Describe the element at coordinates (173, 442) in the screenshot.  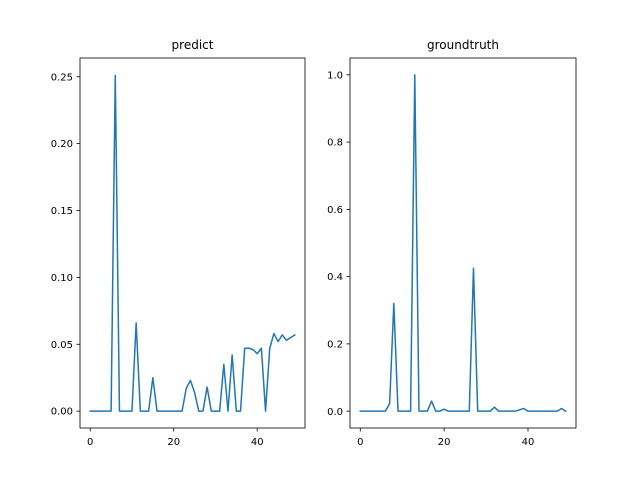
I see `predict-xtick-label: 20` at that location.